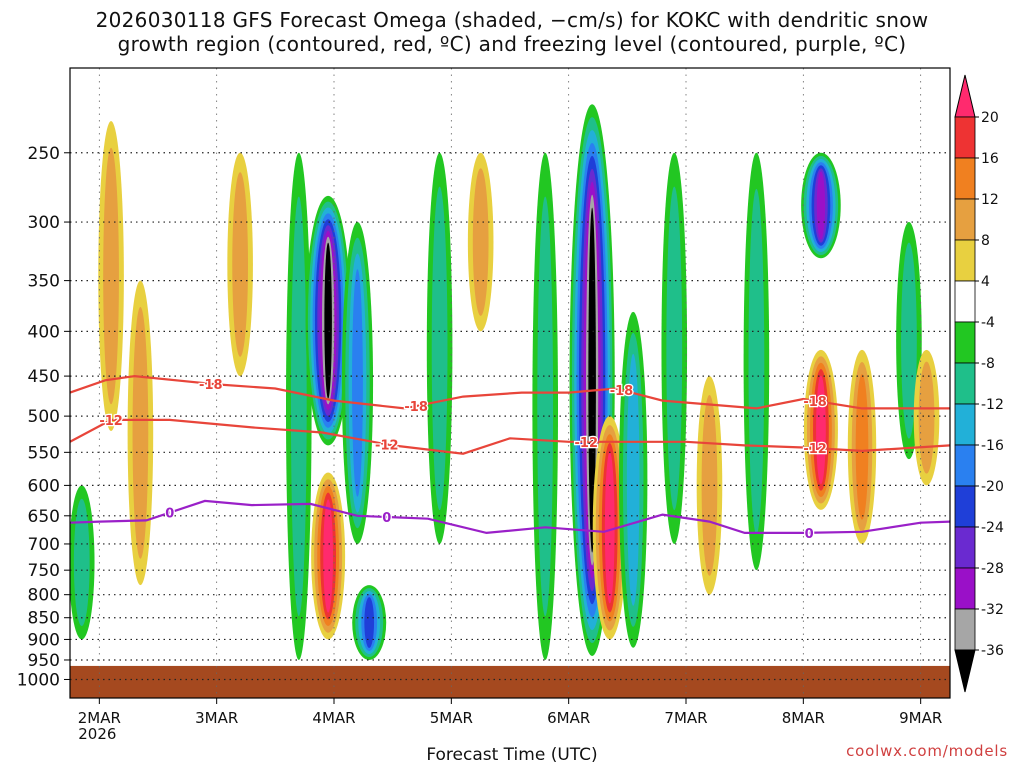 The height and width of the screenshot is (768, 1024). What do you see at coordinates (685, 718) in the screenshot?
I see `x-tick-label-7MAR: 7MAR` at bounding box center [685, 718].